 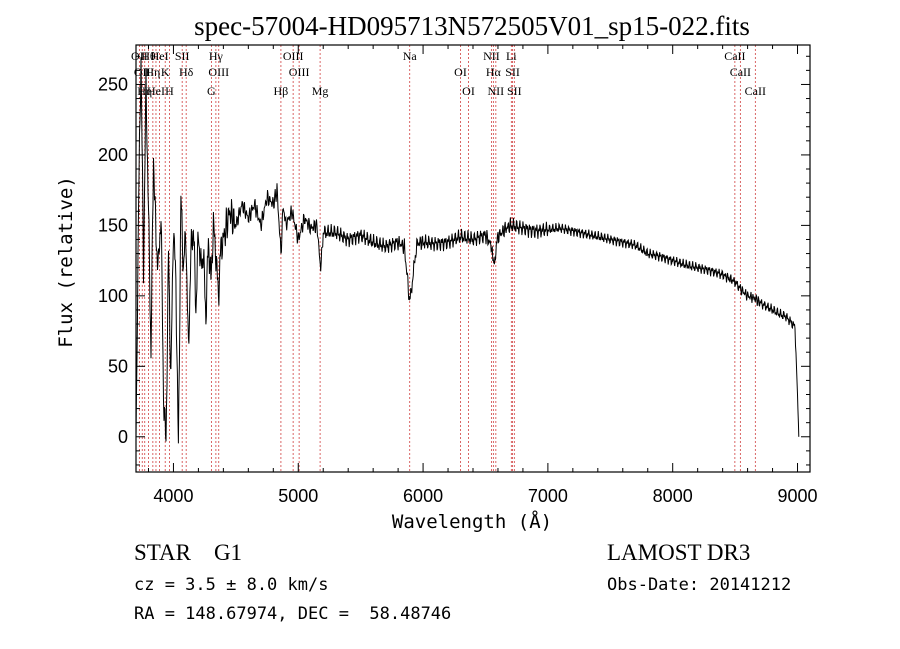 What do you see at coordinates (152, 72) in the screenshot?
I see `line-marker-label: Hη` at bounding box center [152, 72].